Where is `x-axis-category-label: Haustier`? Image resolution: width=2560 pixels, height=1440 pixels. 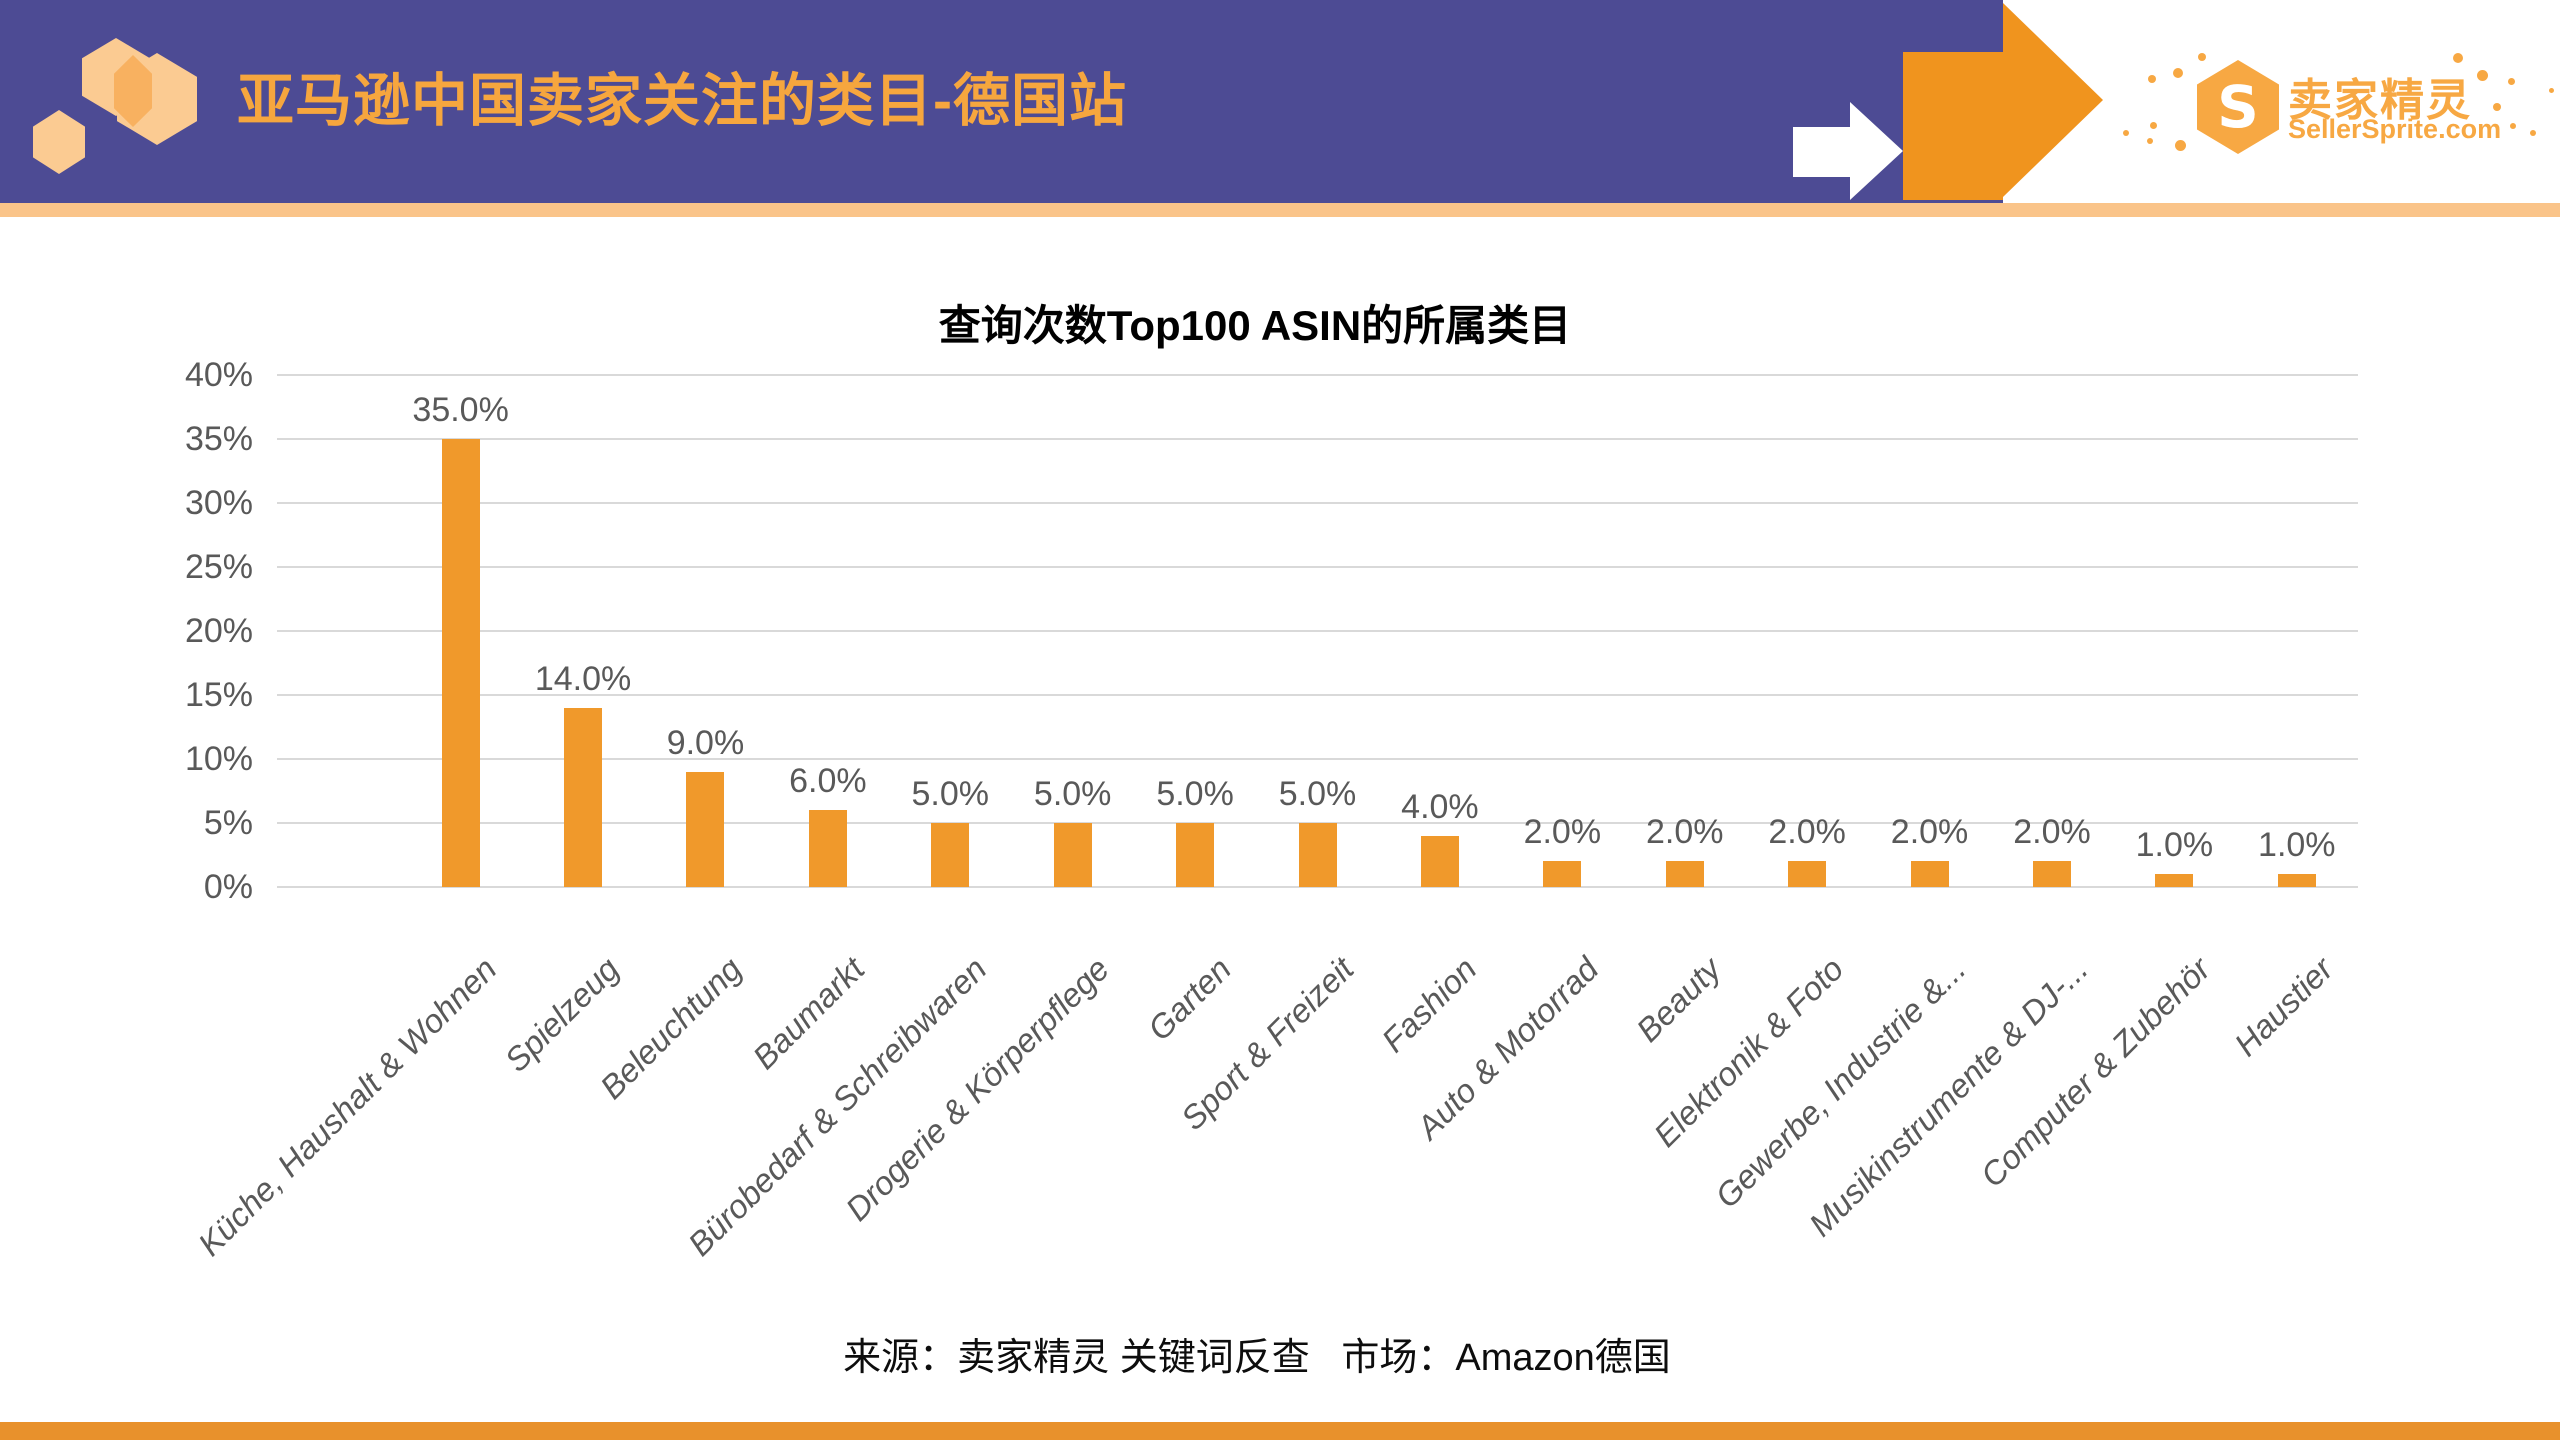
x-axis-category-label: Haustier is located at coordinates (2283, 1007).